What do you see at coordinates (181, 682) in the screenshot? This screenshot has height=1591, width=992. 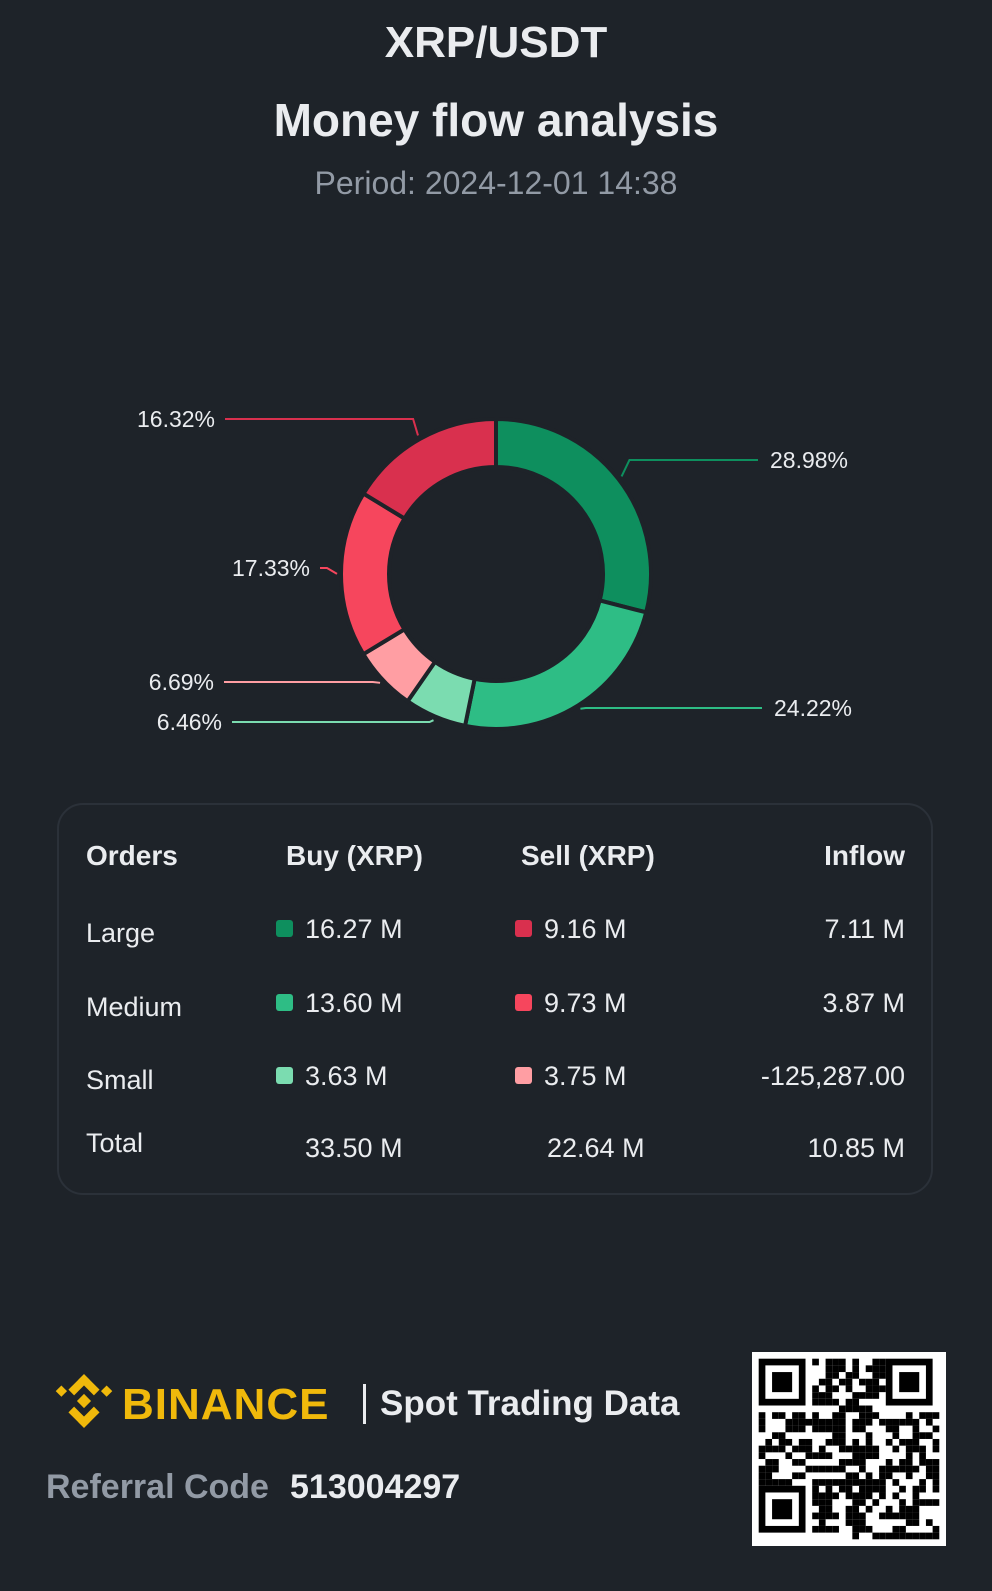 I see `slice-label: 6.69%` at bounding box center [181, 682].